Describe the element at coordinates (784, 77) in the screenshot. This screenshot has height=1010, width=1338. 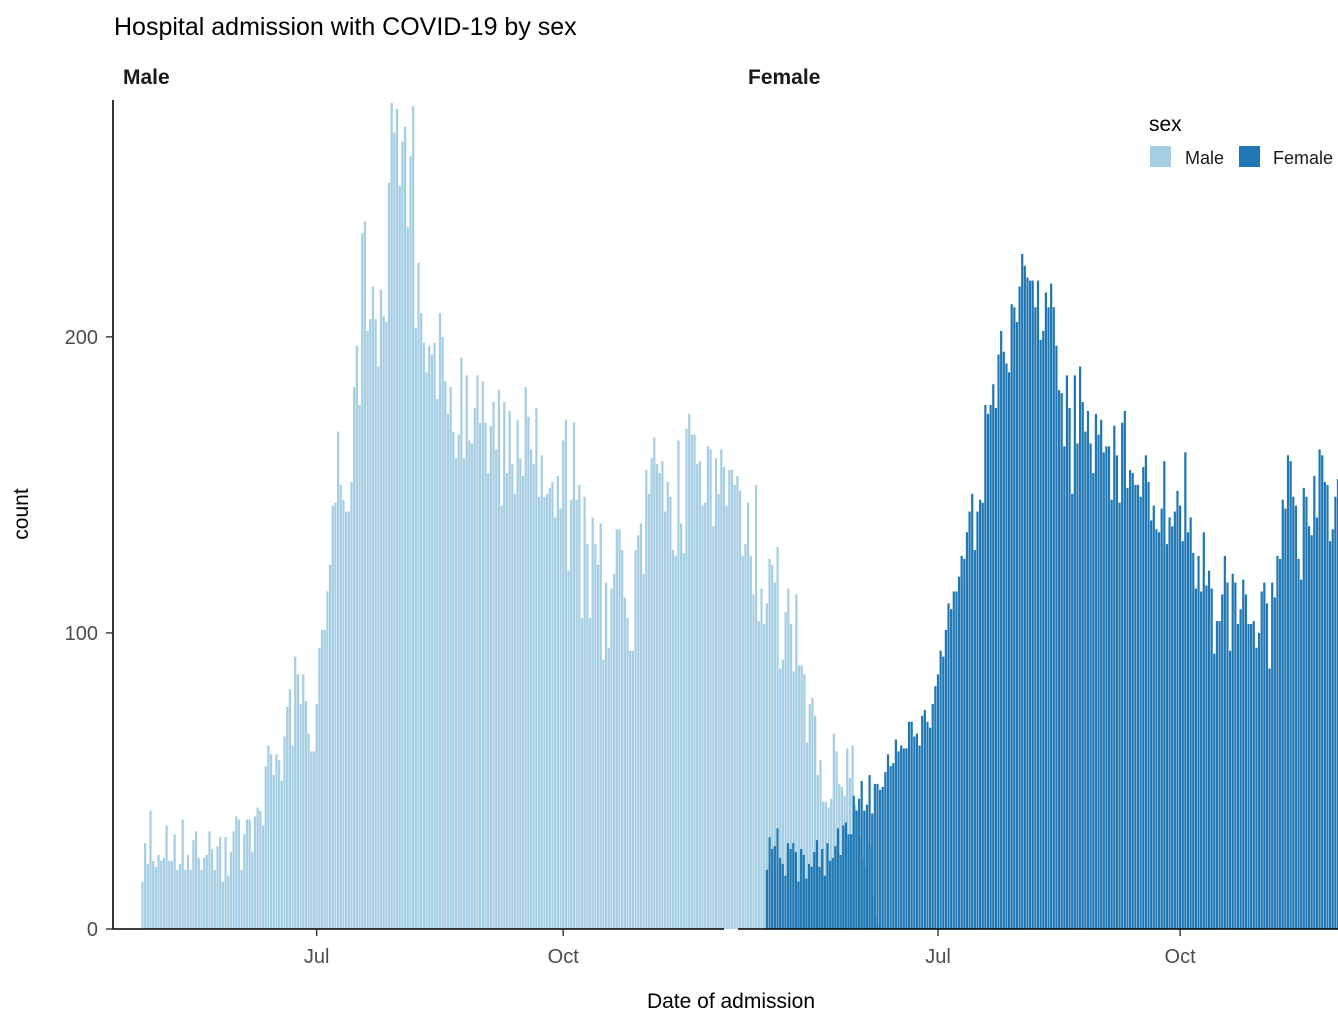
I see `facet-strip-female: Female` at that location.